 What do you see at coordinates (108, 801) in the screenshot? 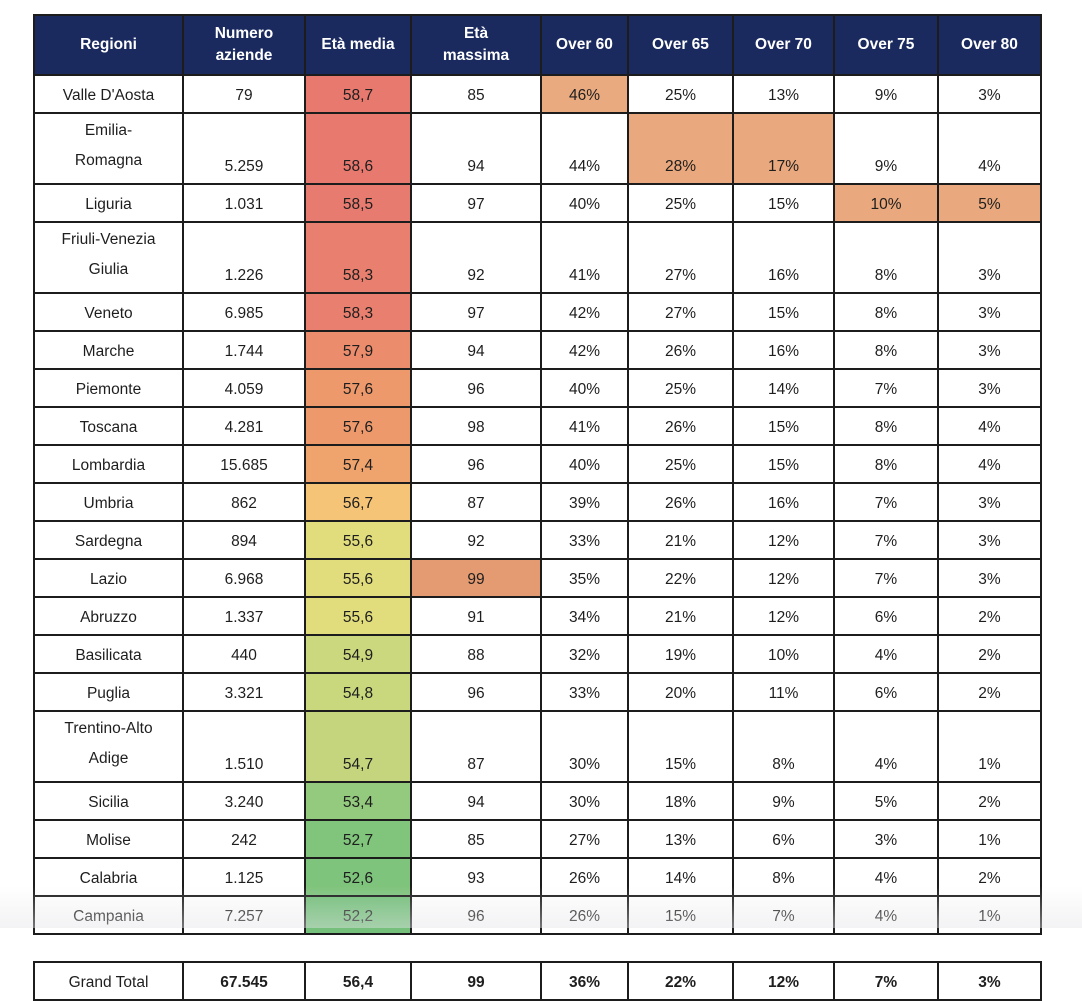
I see `region-name-cell: Sicilia` at bounding box center [108, 801].